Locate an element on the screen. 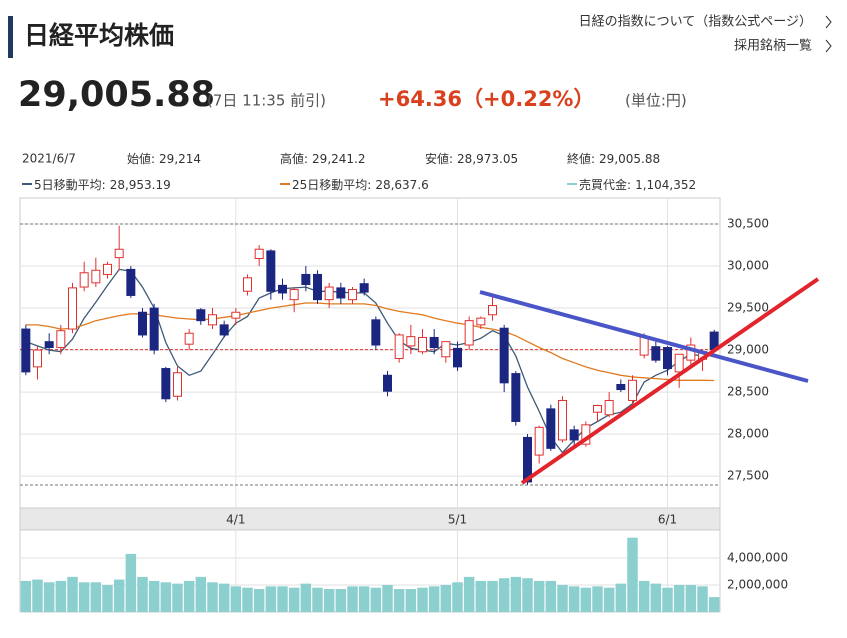 The height and width of the screenshot is (638, 847). index-link: 日経の指数について（指数公式ページ） is located at coordinates (695, 22).